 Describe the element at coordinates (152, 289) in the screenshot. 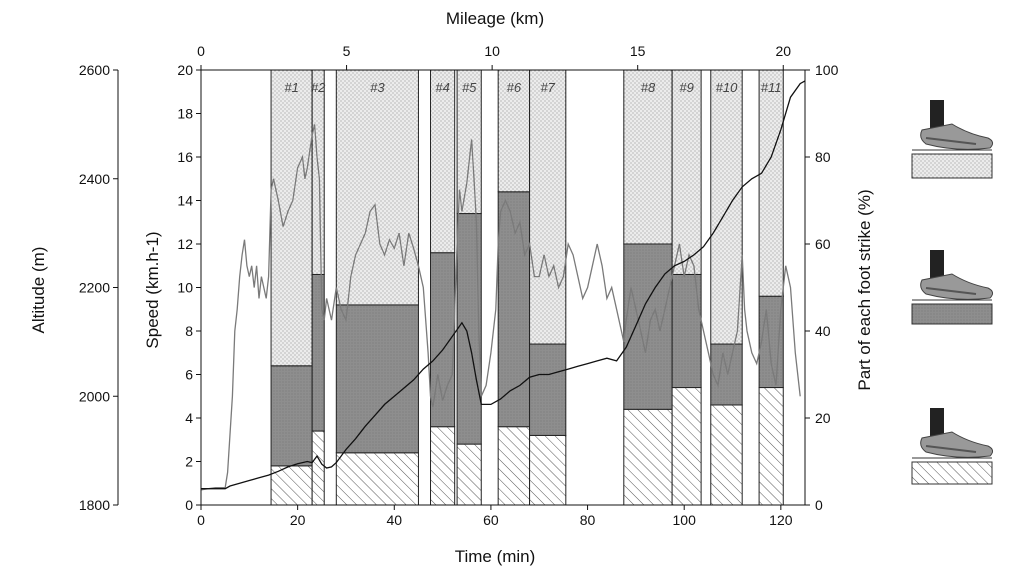

I see `speed-axis-title: Speed (km.h-1)` at that location.